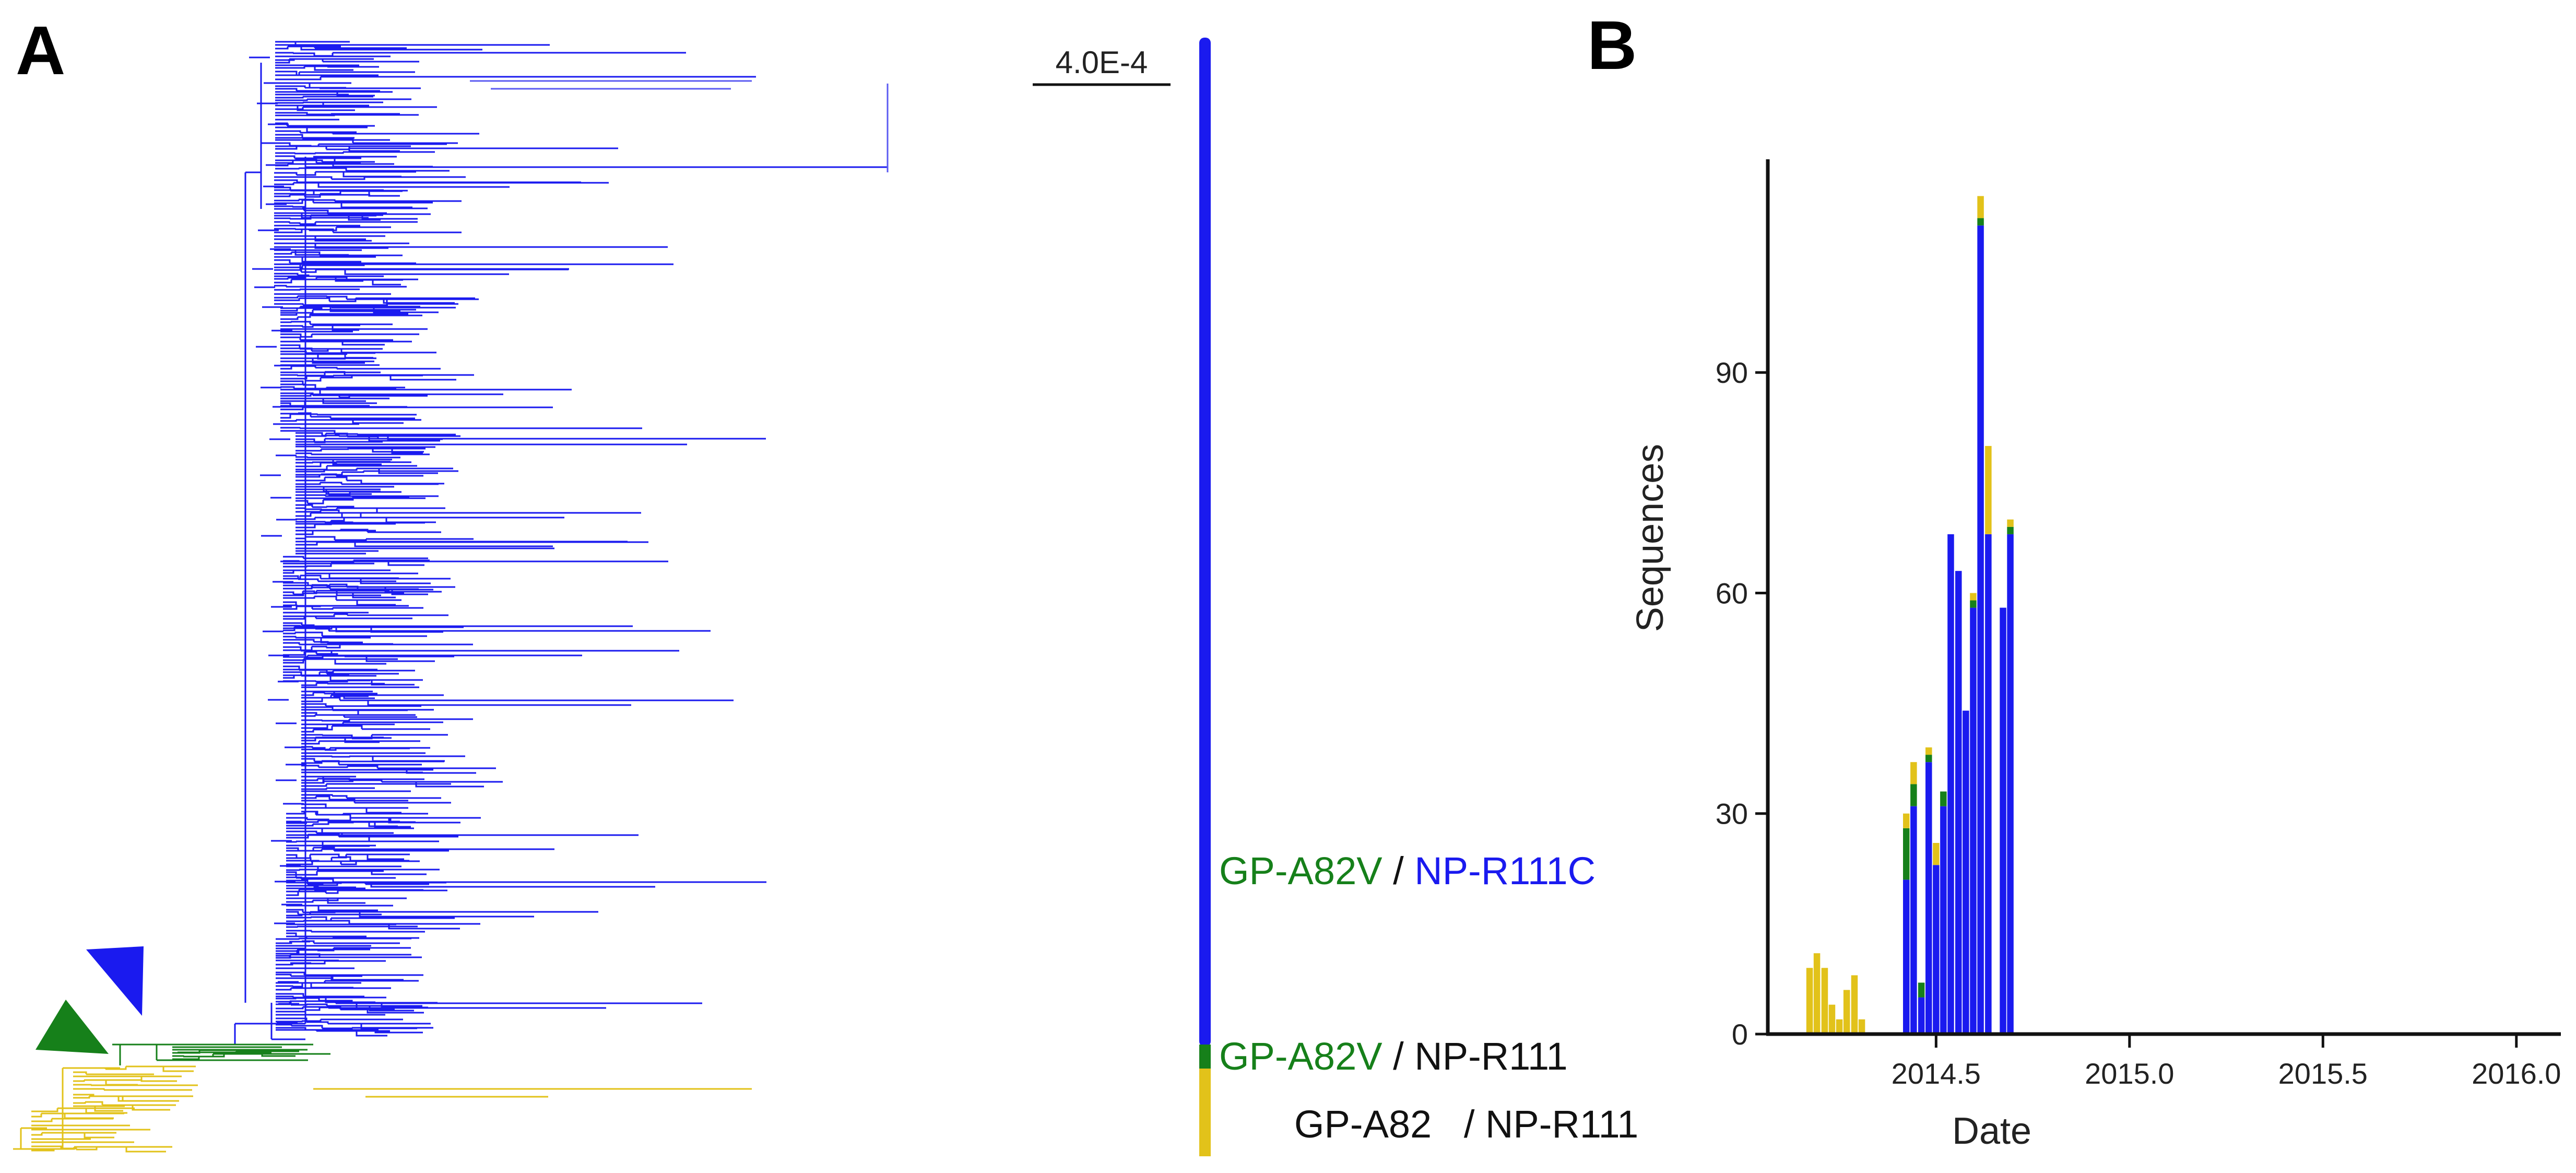 The height and width of the screenshot is (1173, 2576). I want to click on green-arrowhead-icon, so click(72, 1027).